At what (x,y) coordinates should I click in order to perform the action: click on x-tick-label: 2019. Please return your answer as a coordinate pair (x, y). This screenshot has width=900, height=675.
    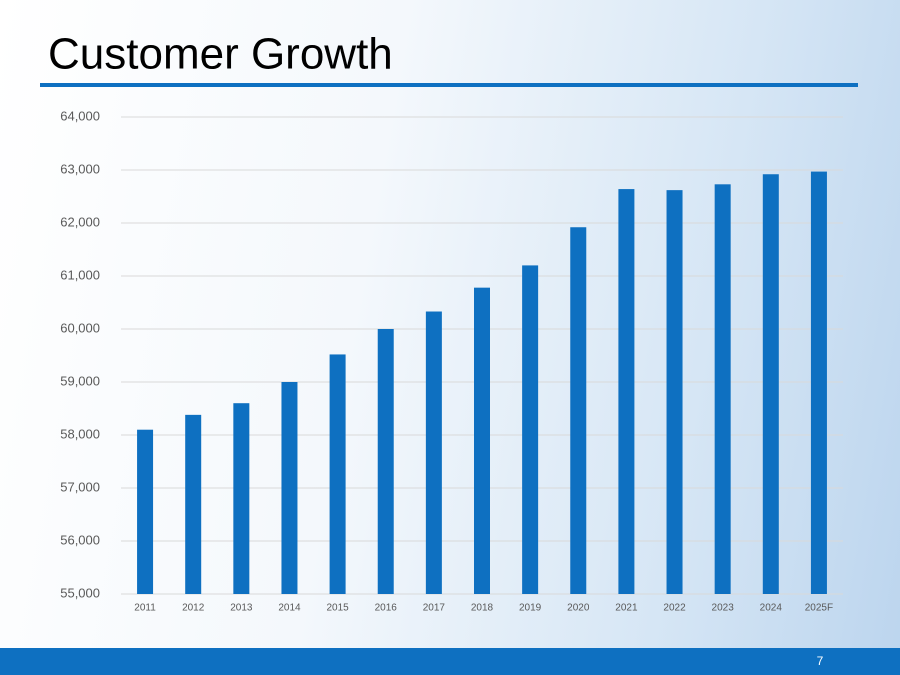
    Looking at the image, I should click on (530, 608).